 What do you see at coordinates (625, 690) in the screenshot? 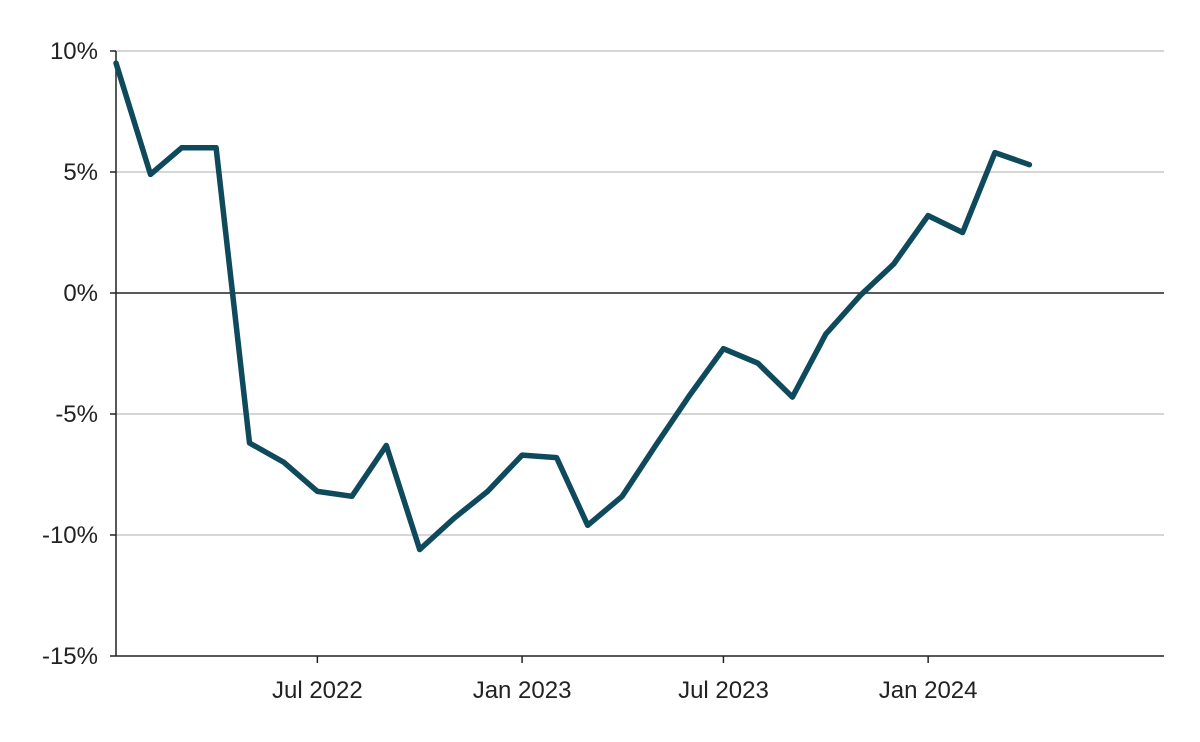
I see `x-tick-labels: Jul 2022 Jan 2023 Jul 2023 Jan 2024` at bounding box center [625, 690].